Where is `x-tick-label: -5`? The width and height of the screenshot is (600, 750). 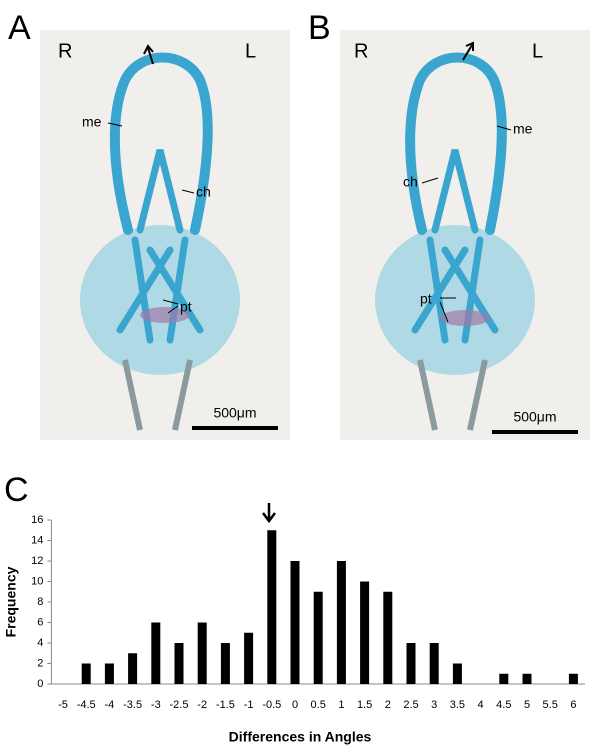 x-tick-label: -5 is located at coordinates (63, 705).